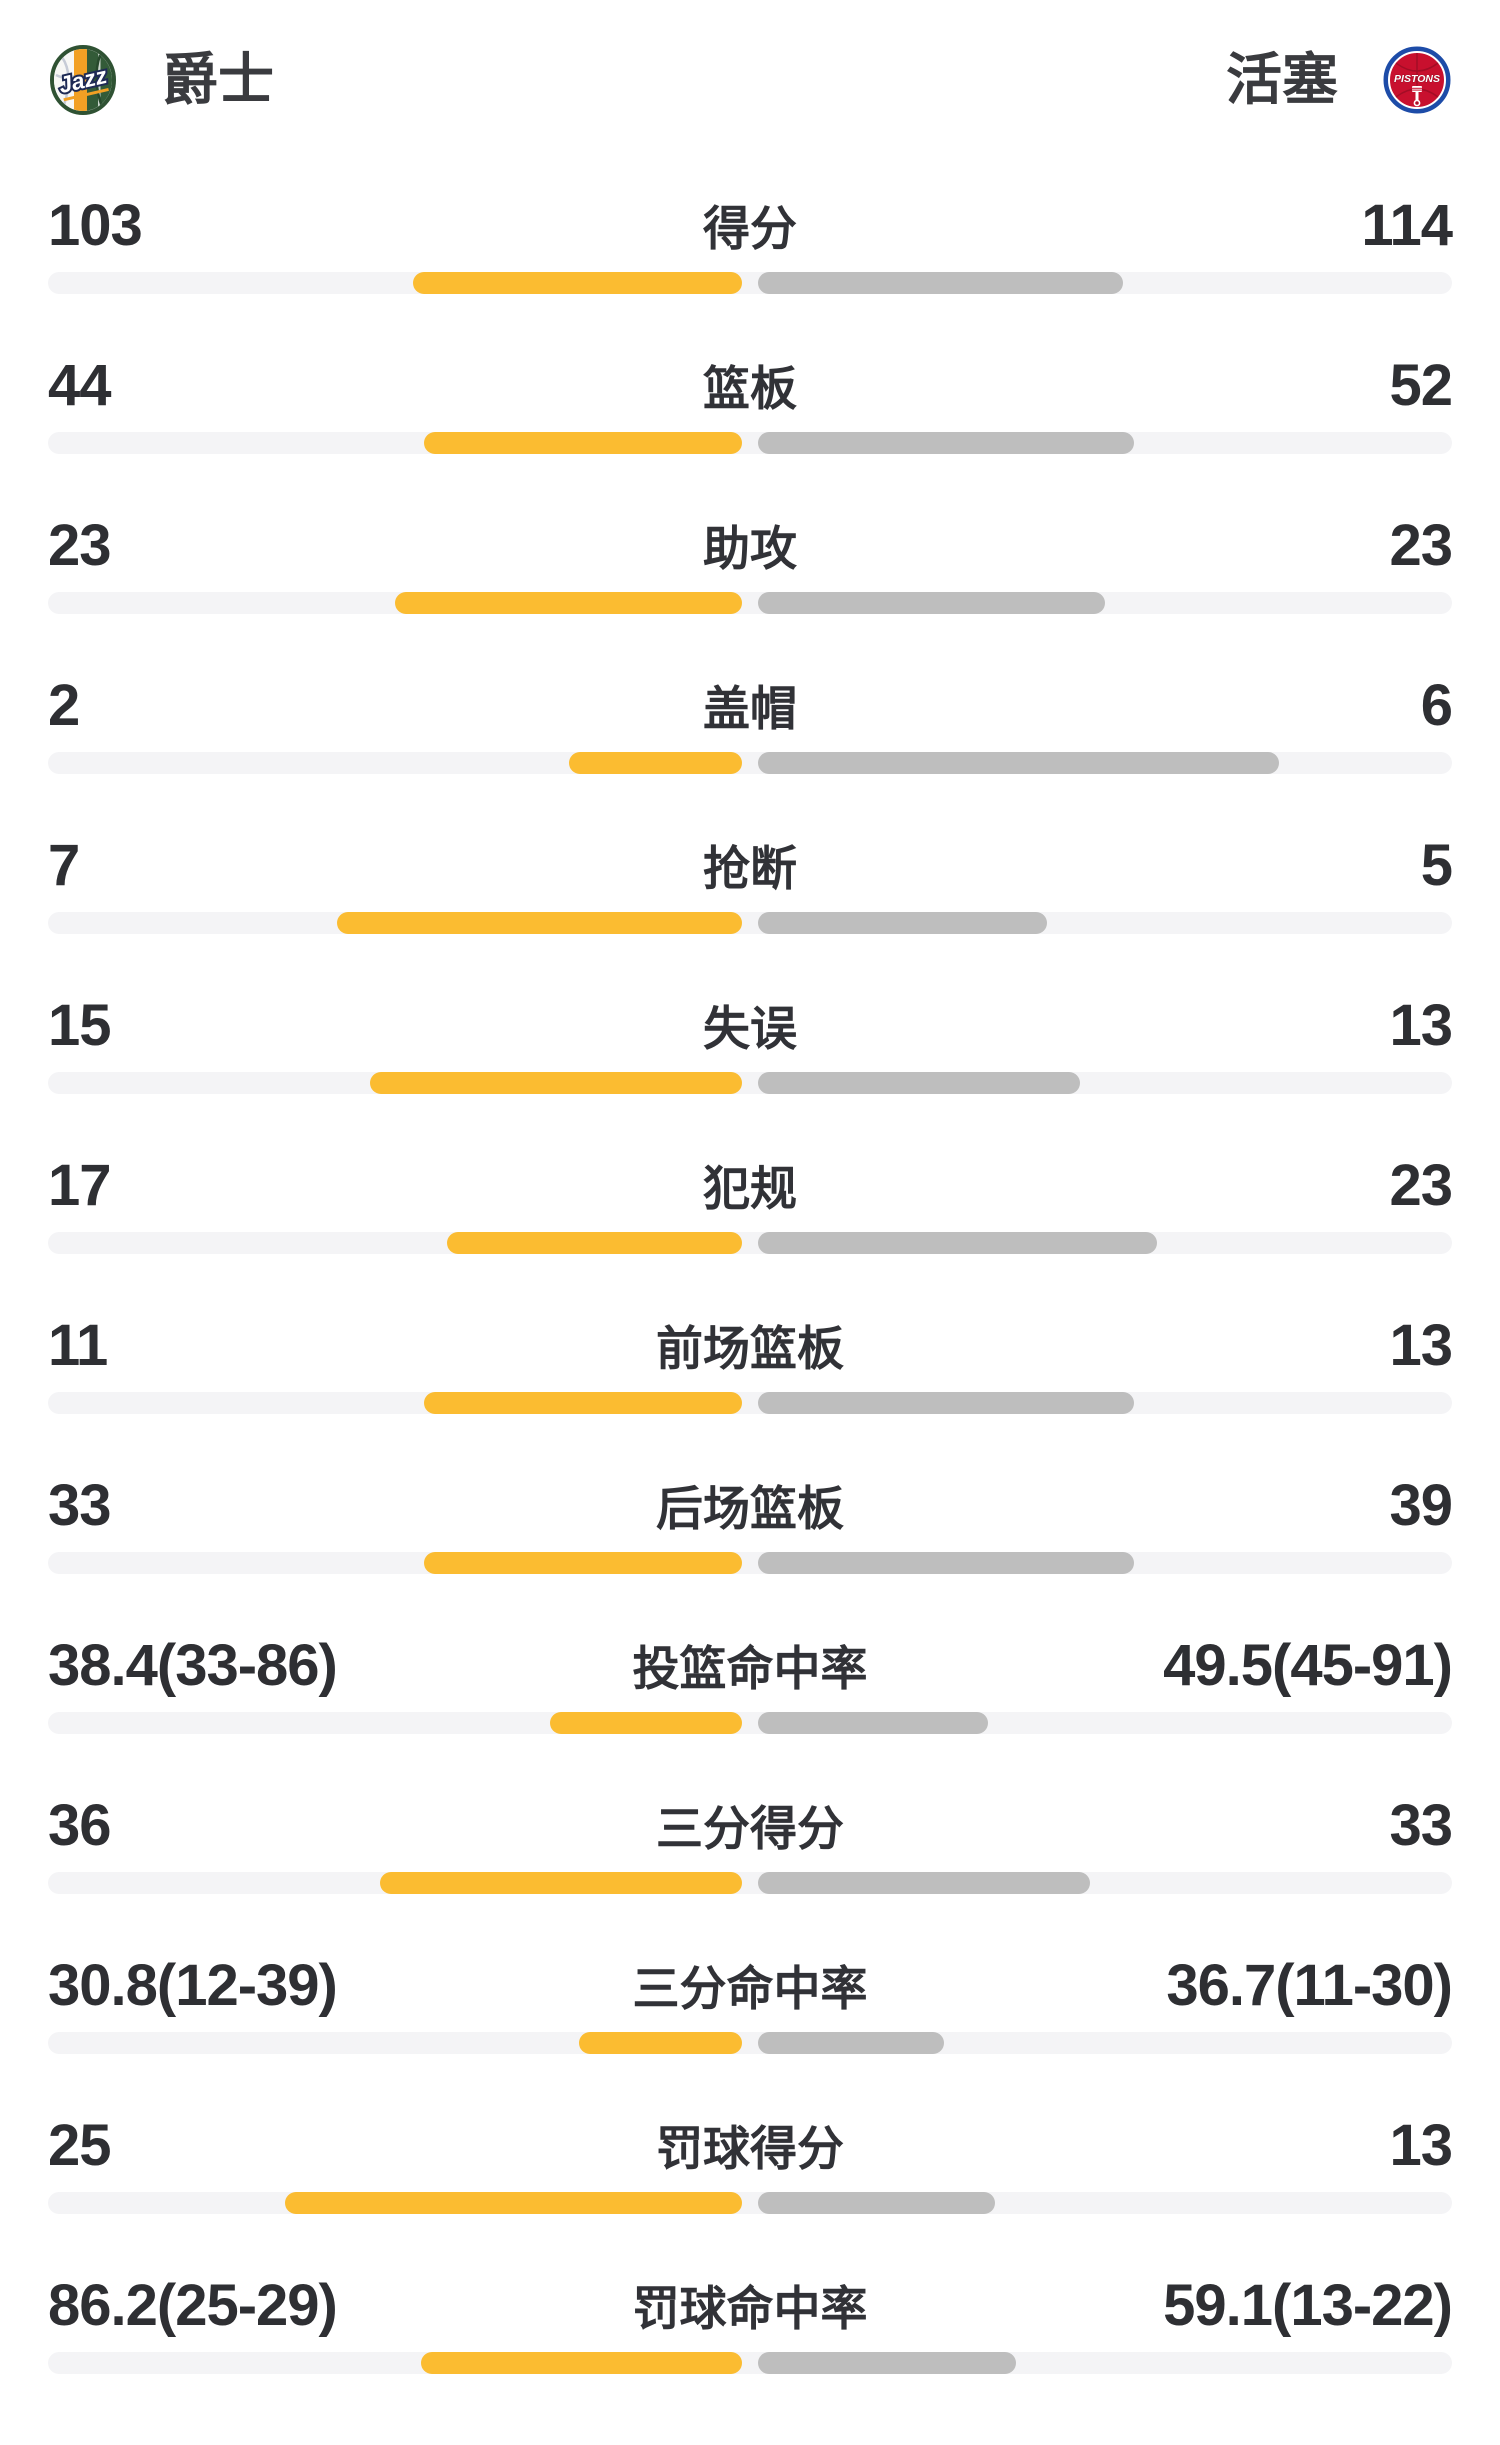 This screenshot has width=1500, height=2445. Describe the element at coordinates (80, 1505) in the screenshot. I see `home-stat-value: 33` at that location.